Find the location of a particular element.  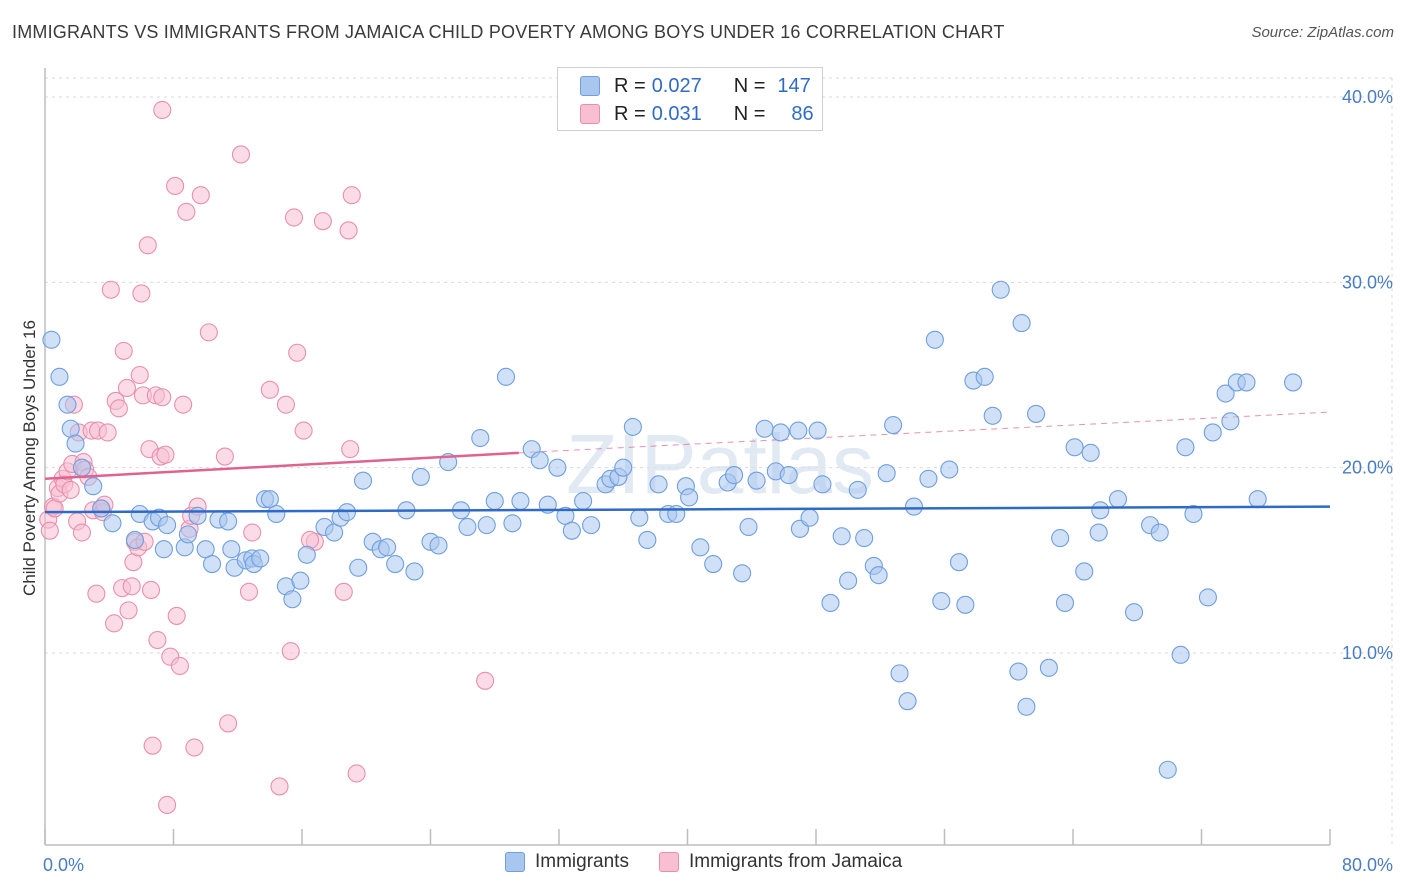

trend-lines-solid is located at coordinates (687, 482).